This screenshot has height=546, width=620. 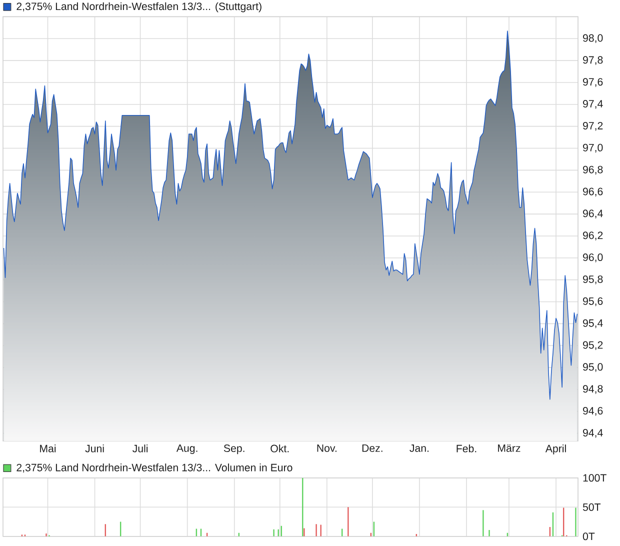 What do you see at coordinates (234, 449) in the screenshot?
I see `x-tick-label: Sep.` at bounding box center [234, 449].